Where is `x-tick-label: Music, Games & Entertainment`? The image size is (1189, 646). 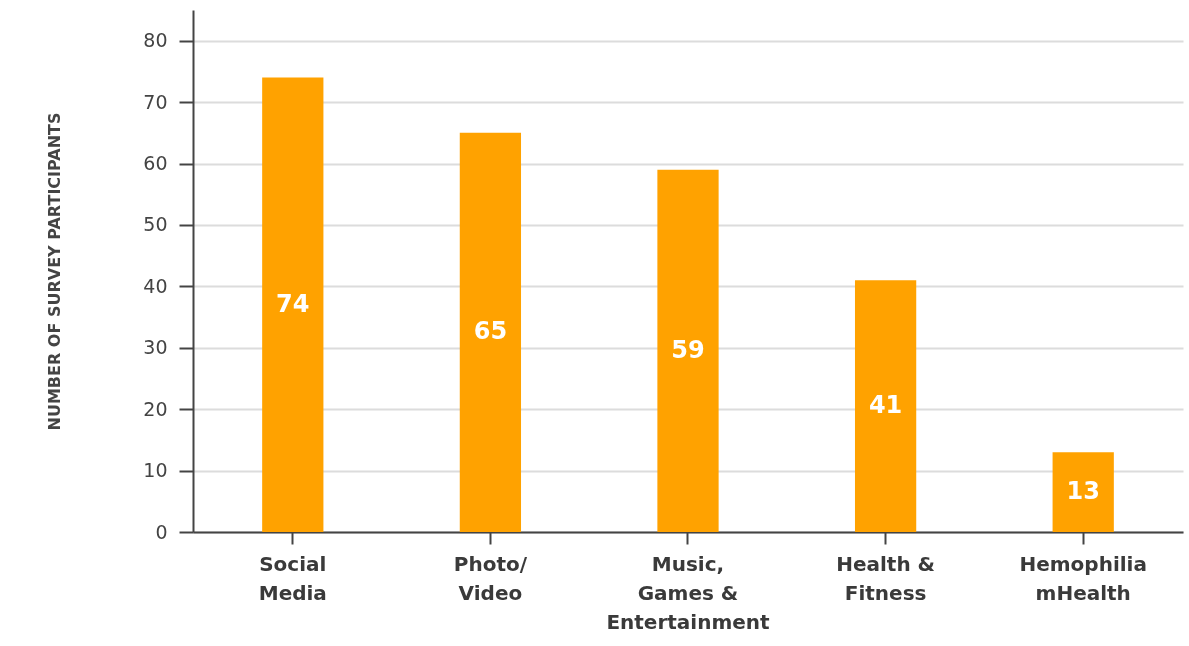
x-tick-label: Music, Games & Entertainment is located at coordinates (688, 592).